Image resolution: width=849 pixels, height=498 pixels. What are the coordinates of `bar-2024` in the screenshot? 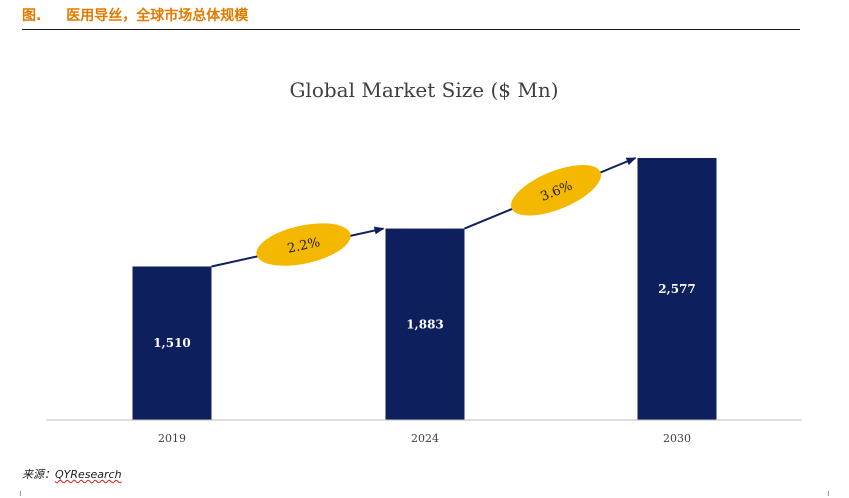 It's located at (425, 324).